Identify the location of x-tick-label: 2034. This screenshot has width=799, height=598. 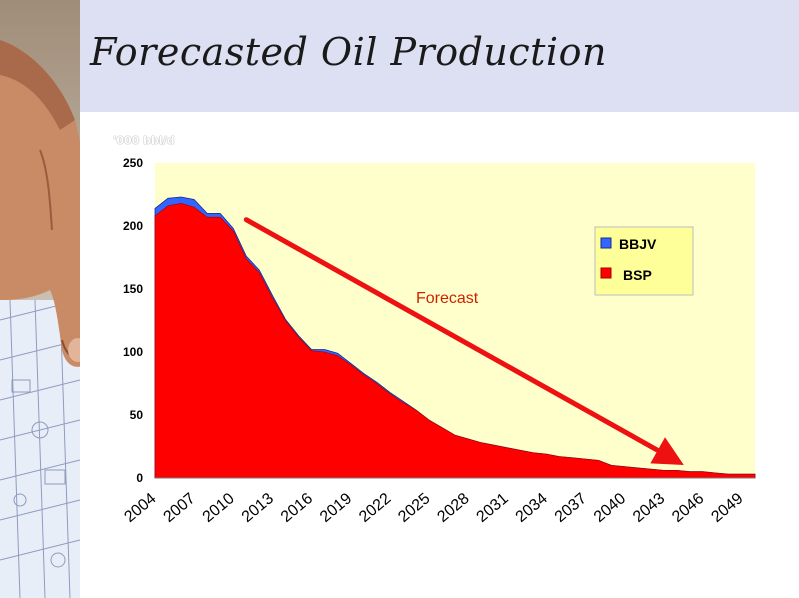
(532, 508).